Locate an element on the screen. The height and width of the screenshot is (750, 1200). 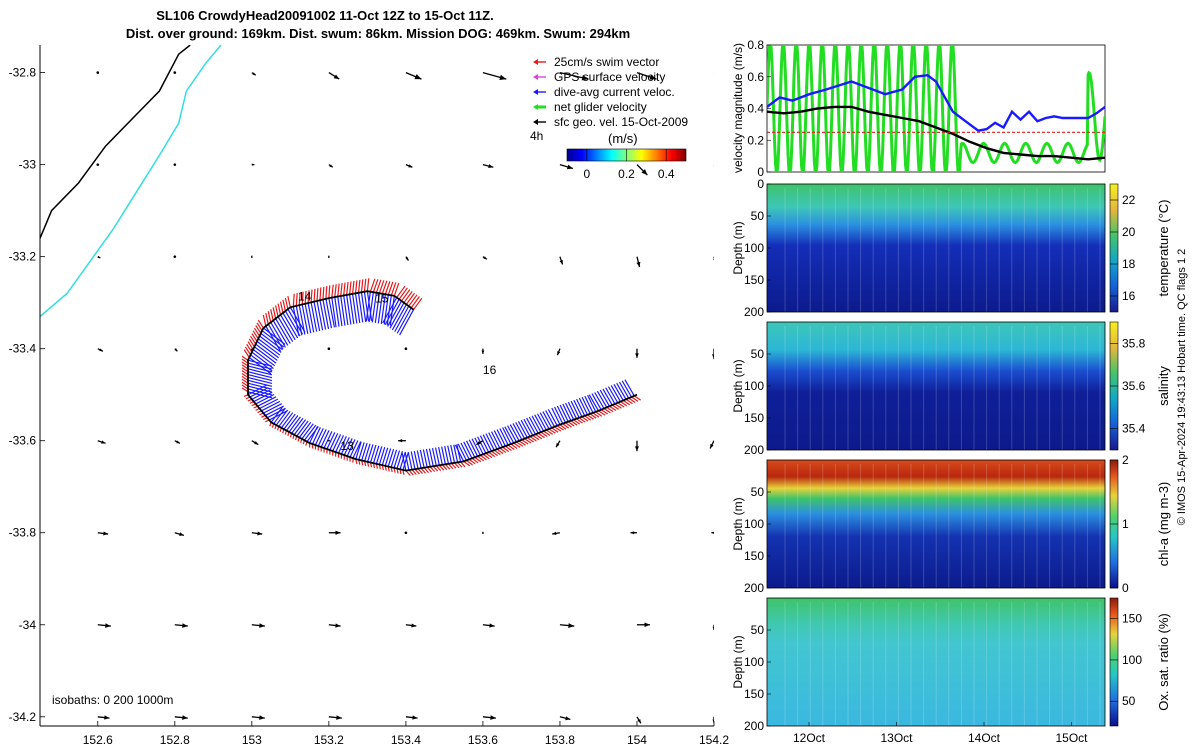
day-label: 14 is located at coordinates (305, 296).